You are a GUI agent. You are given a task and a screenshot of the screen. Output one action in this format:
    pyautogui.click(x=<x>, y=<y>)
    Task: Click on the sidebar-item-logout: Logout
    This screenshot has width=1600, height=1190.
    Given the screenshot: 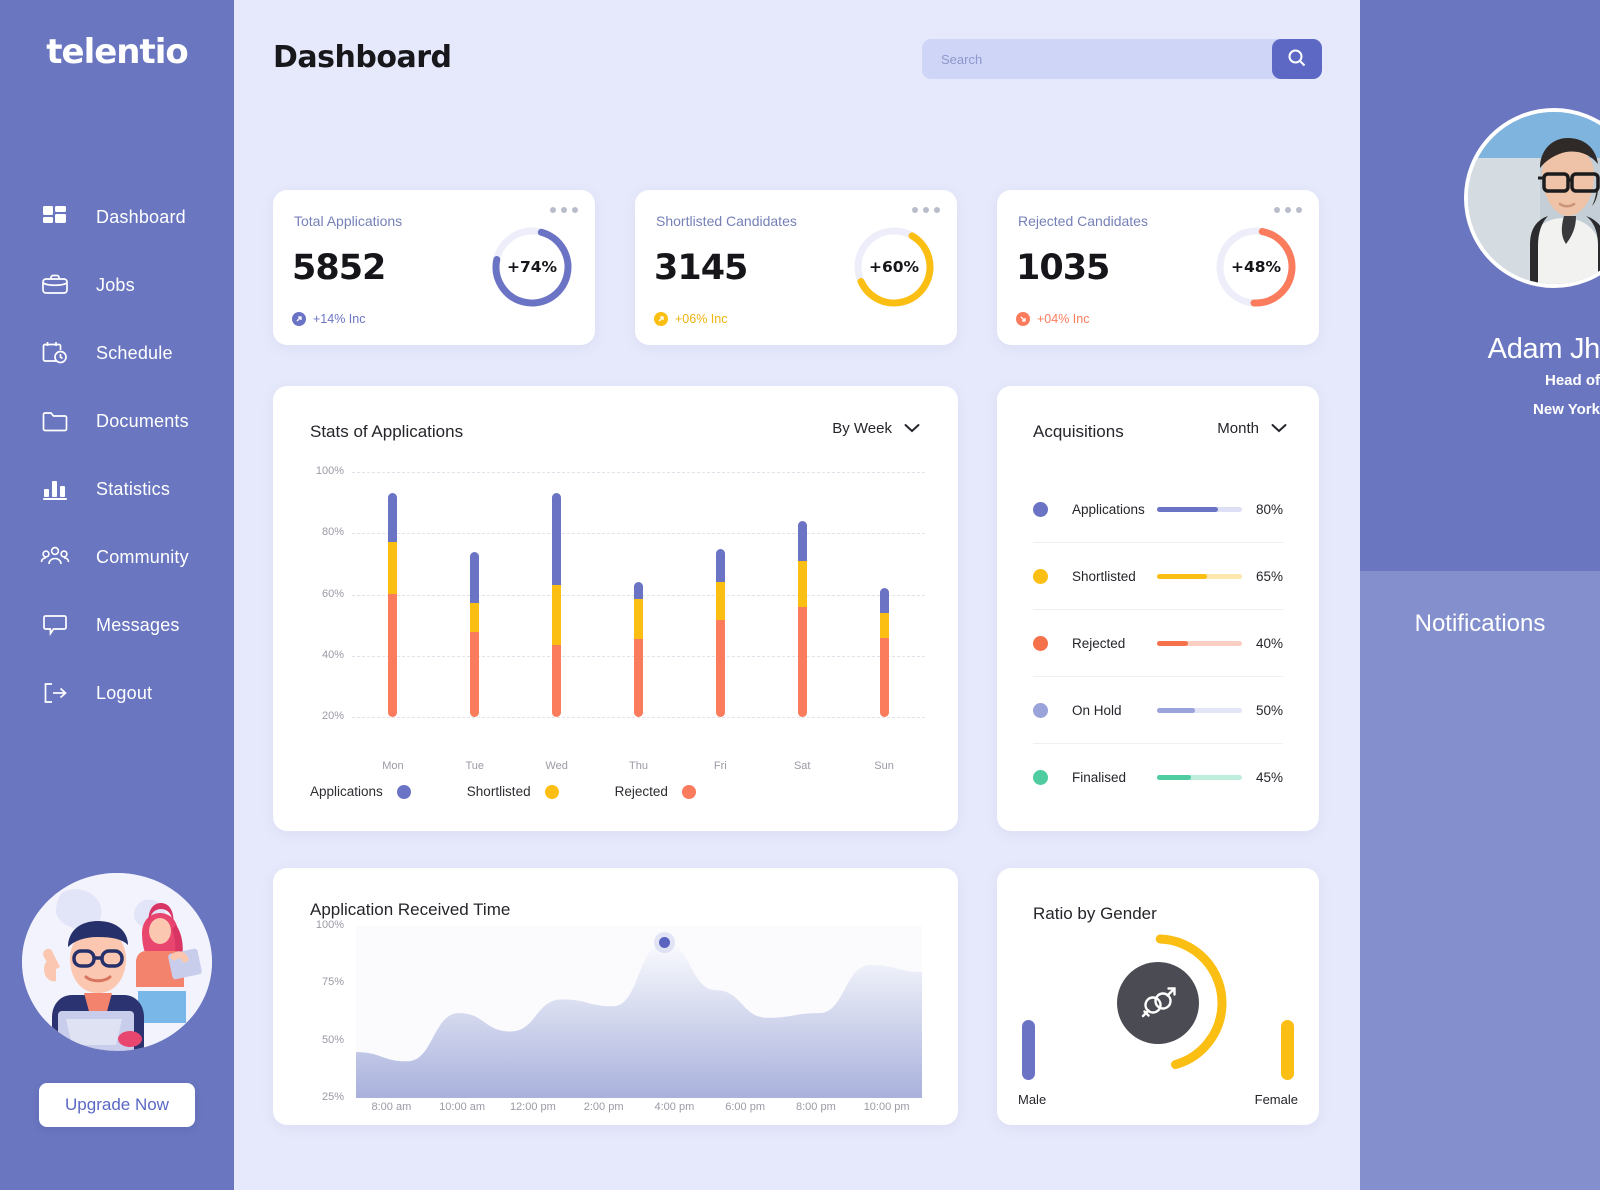 What is the action you would take?
    pyautogui.click(x=117, y=693)
    